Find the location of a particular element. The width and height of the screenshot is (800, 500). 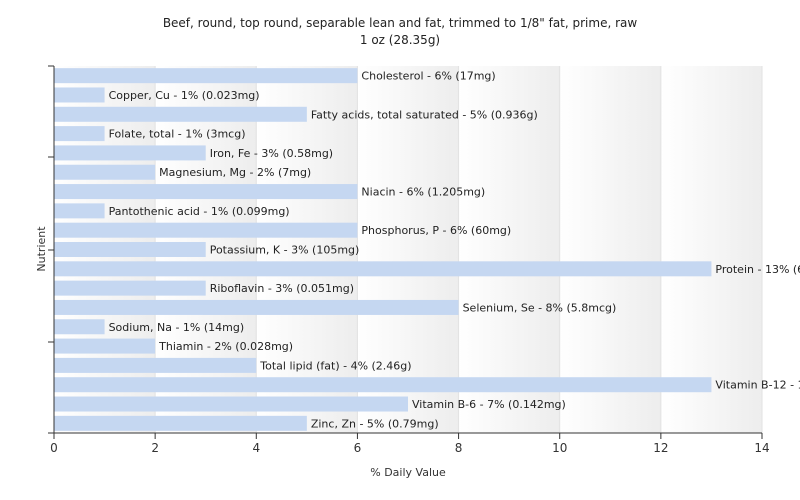

bar-label: Niacin - 6% (1.205mg) is located at coordinates (423, 192).